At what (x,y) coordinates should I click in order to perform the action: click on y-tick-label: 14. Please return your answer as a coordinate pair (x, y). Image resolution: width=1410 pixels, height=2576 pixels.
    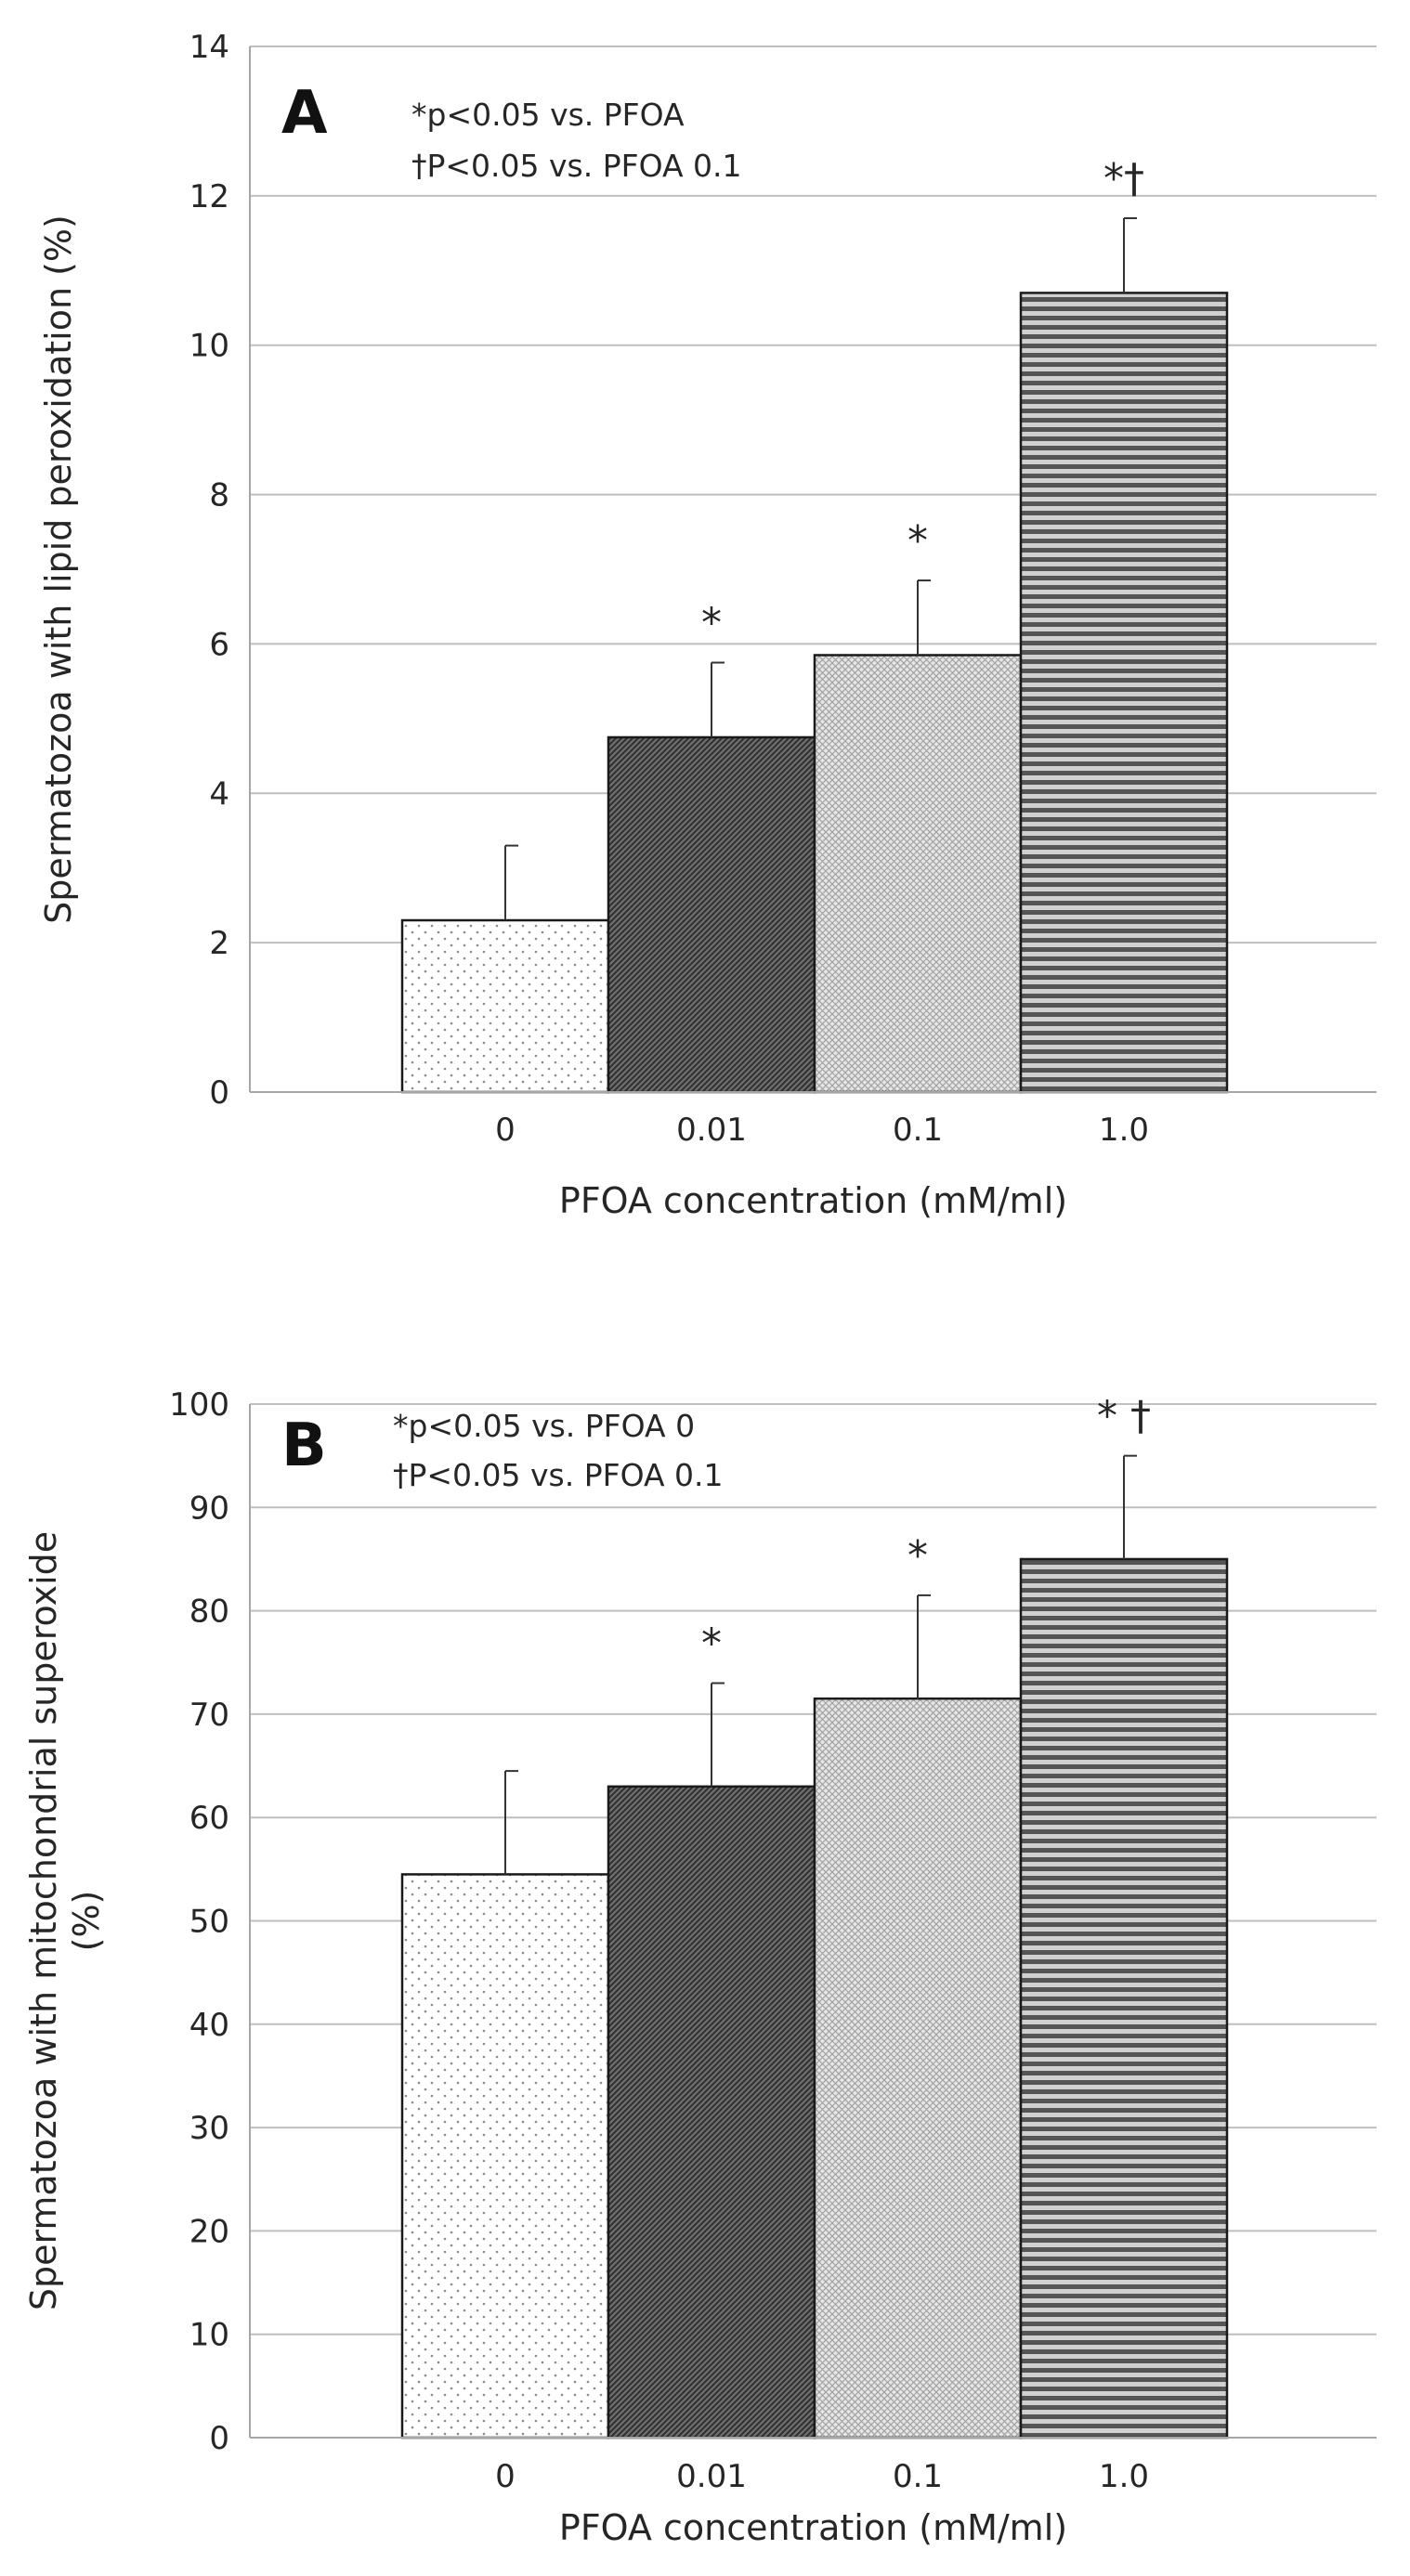
    Looking at the image, I should click on (209, 47).